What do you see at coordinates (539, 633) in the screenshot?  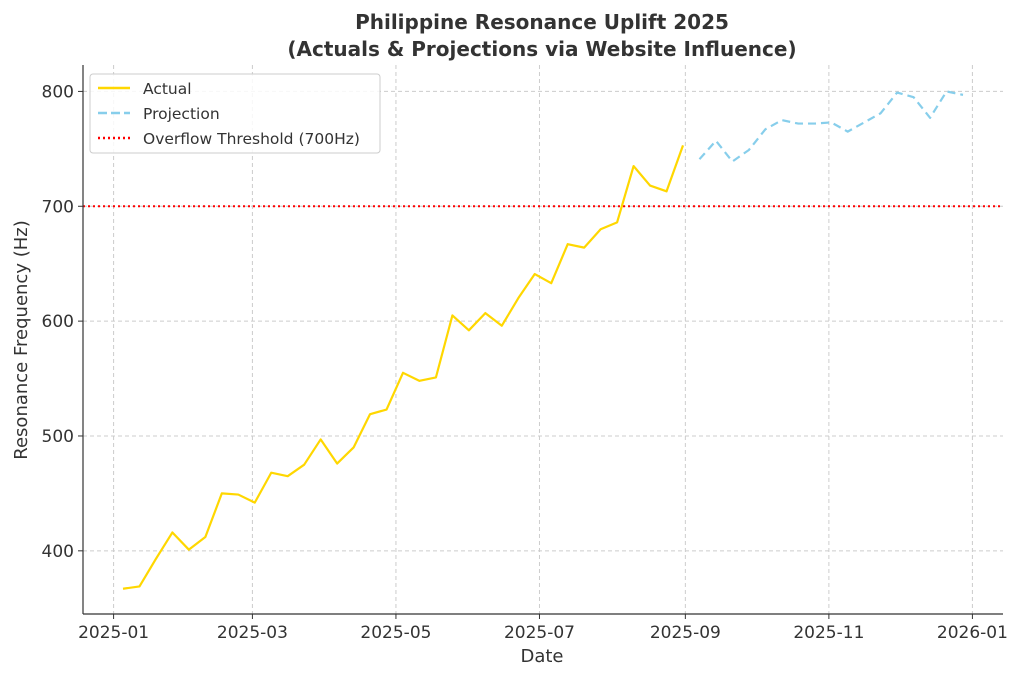 I see `x-tick-label: 2025-07` at bounding box center [539, 633].